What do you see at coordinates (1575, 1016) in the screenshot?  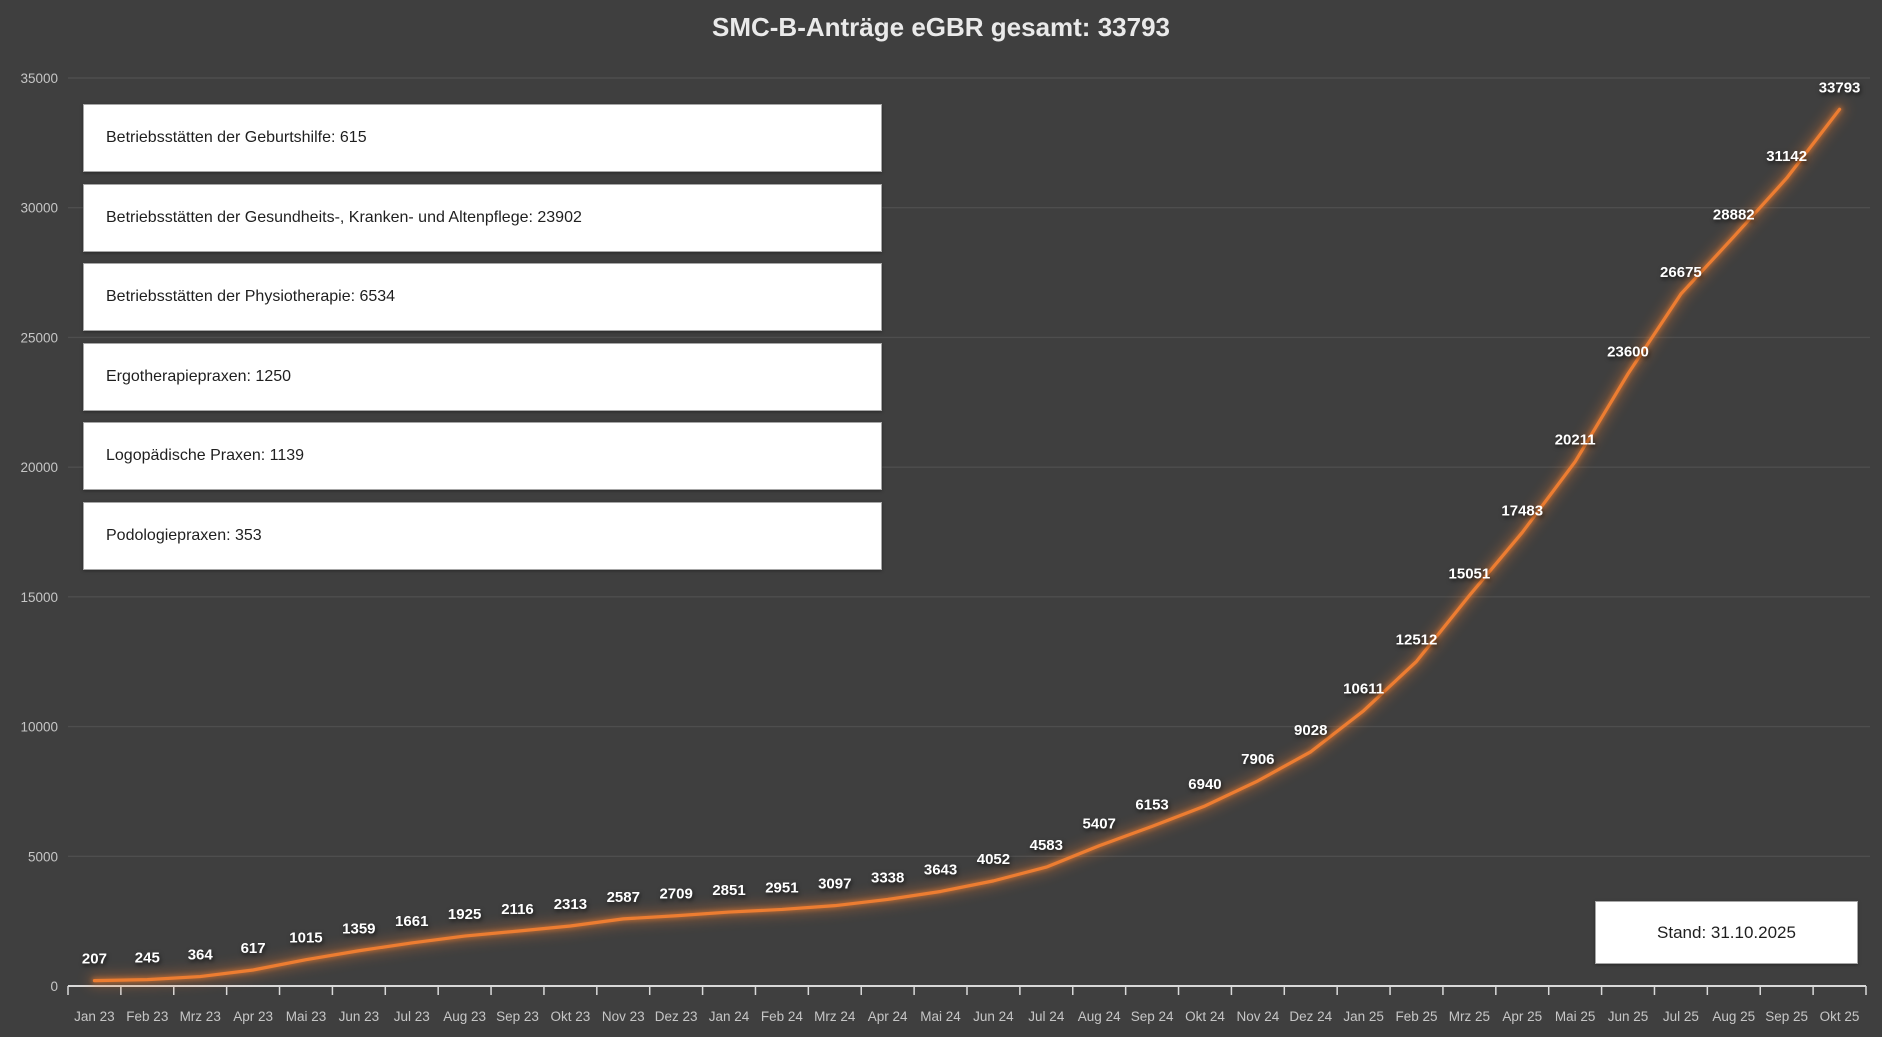 I see `x-axis-label: Mai 25` at bounding box center [1575, 1016].